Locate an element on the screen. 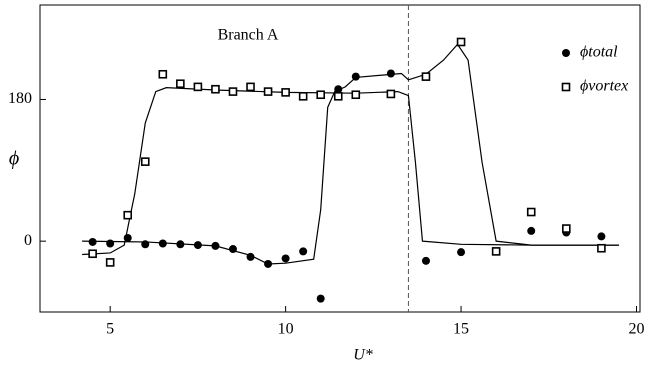  x-tick-label: 20 is located at coordinates (636, 329).